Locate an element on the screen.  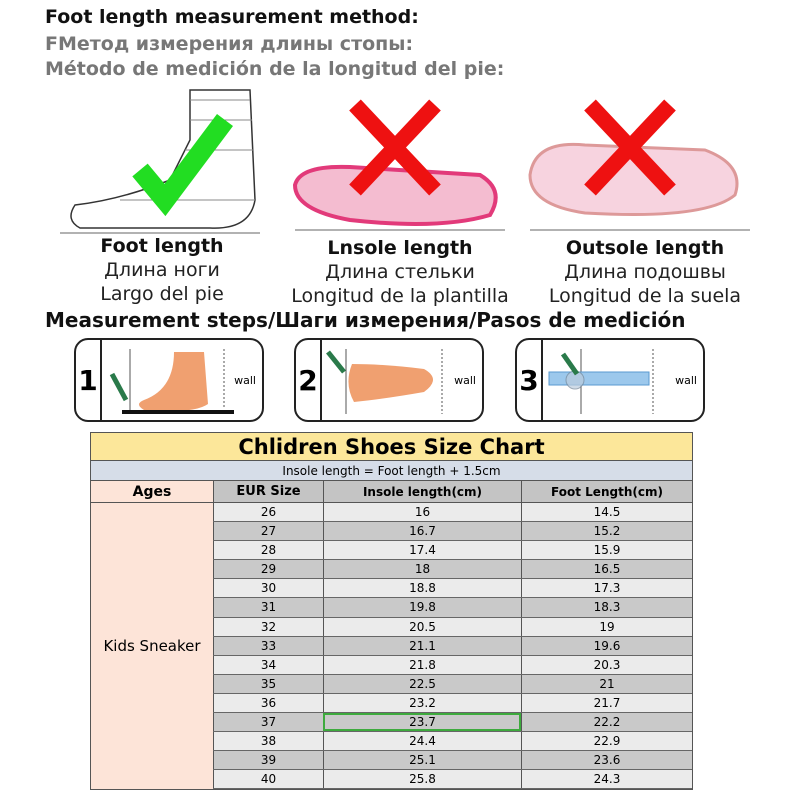
eur-size-cell: 37 is located at coordinates (268, 722).